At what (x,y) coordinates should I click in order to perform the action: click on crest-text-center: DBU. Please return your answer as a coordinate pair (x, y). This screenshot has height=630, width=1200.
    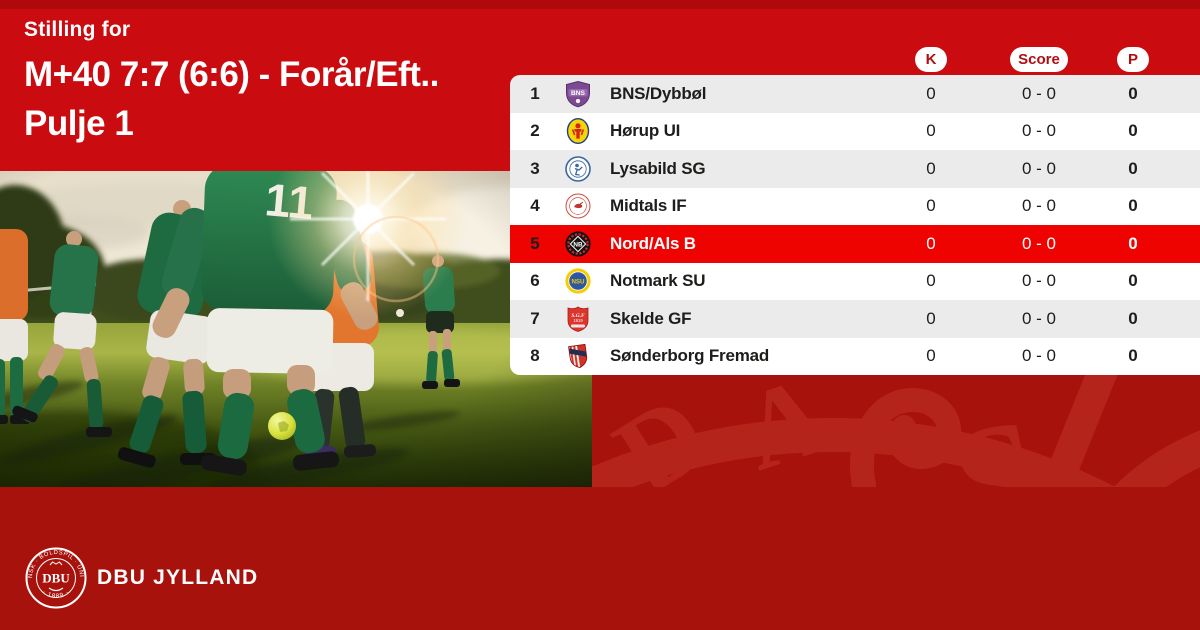
    Looking at the image, I should click on (56, 578).